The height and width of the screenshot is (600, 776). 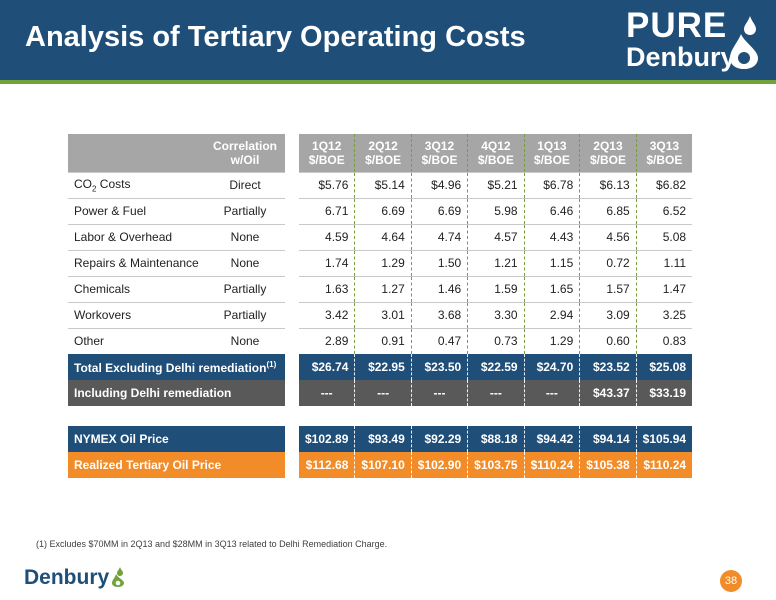 What do you see at coordinates (608, 210) in the screenshot?
I see `row-value: 6.85` at bounding box center [608, 210].